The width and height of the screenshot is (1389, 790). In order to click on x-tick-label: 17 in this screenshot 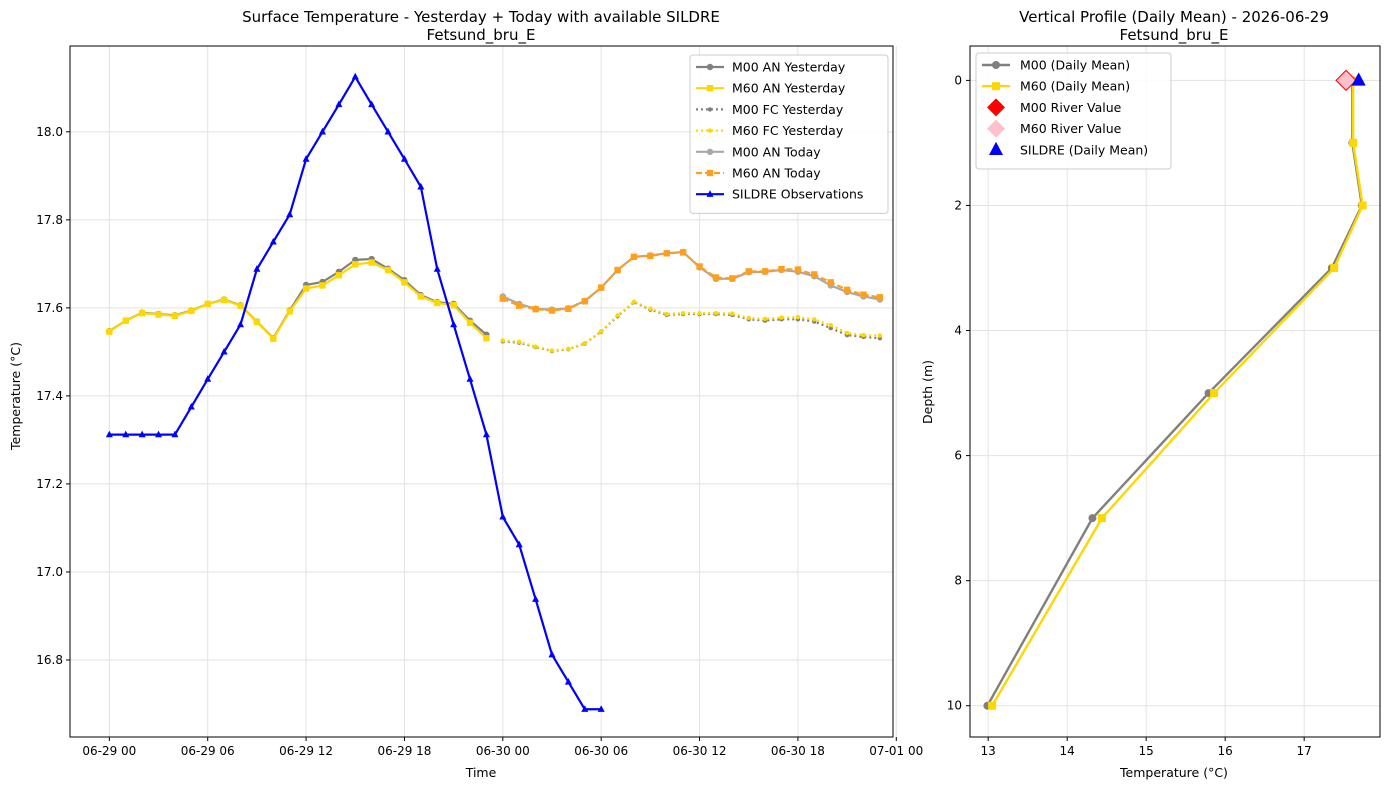, I will do `click(1304, 751)`.